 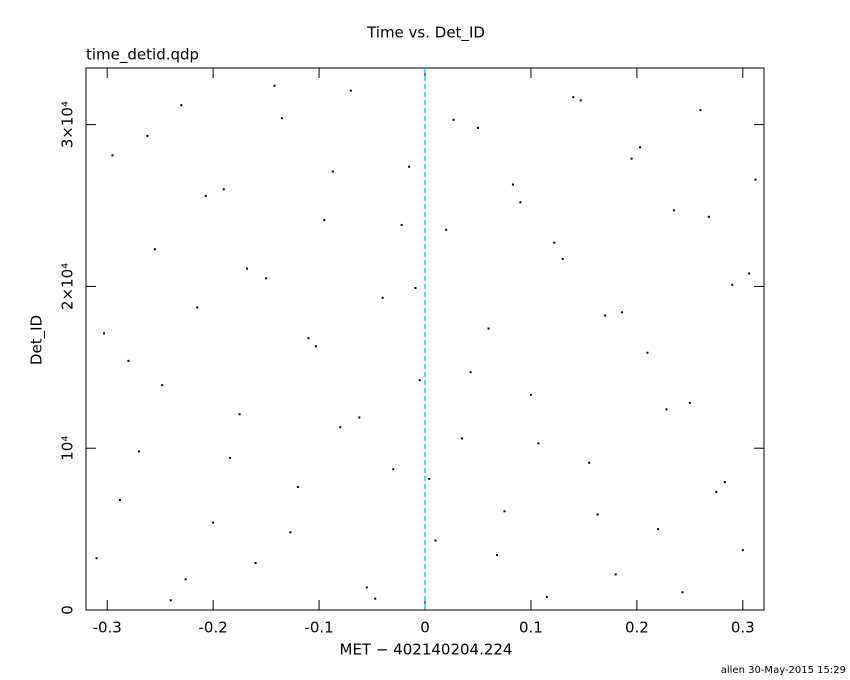 What do you see at coordinates (531, 628) in the screenshot?
I see `x-tick-label: 0.1` at bounding box center [531, 628].